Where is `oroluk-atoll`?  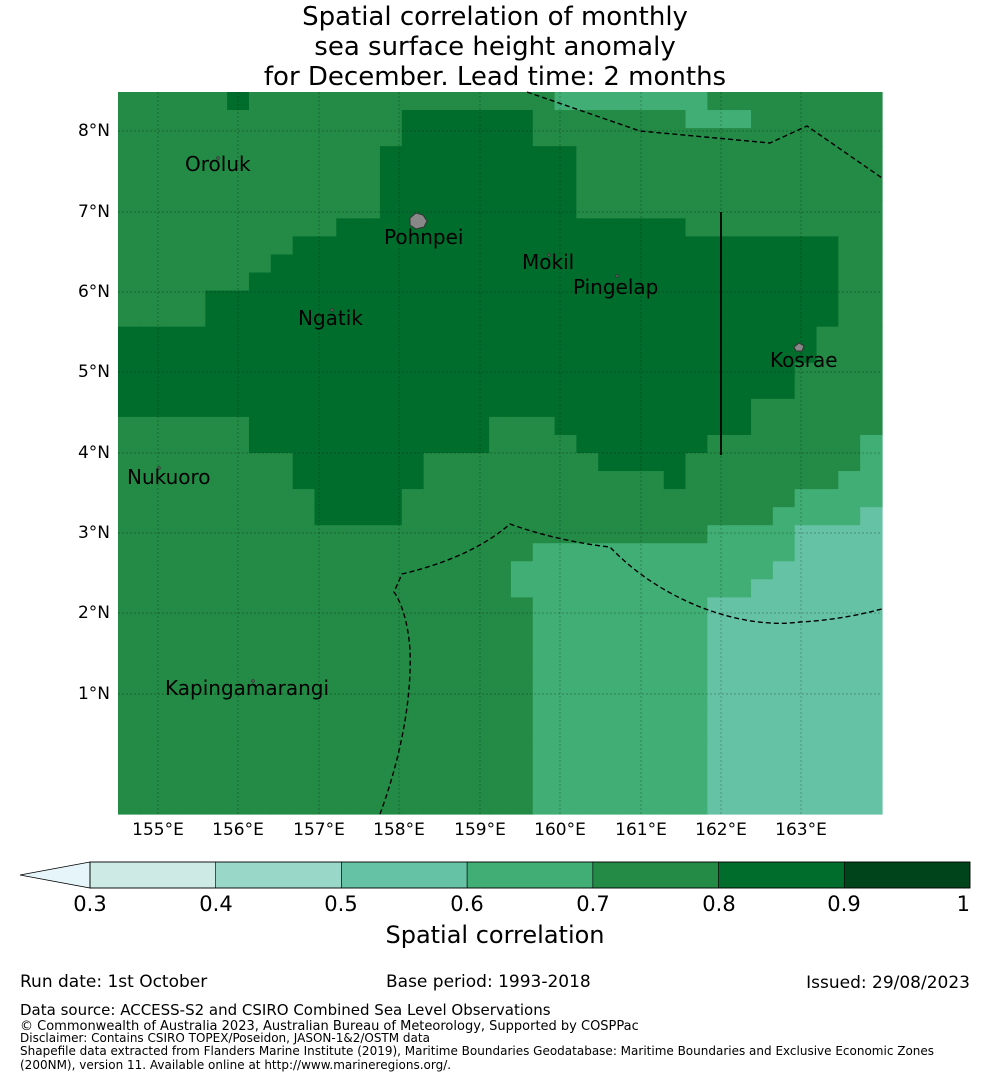 oroluk-atoll is located at coordinates (218, 158).